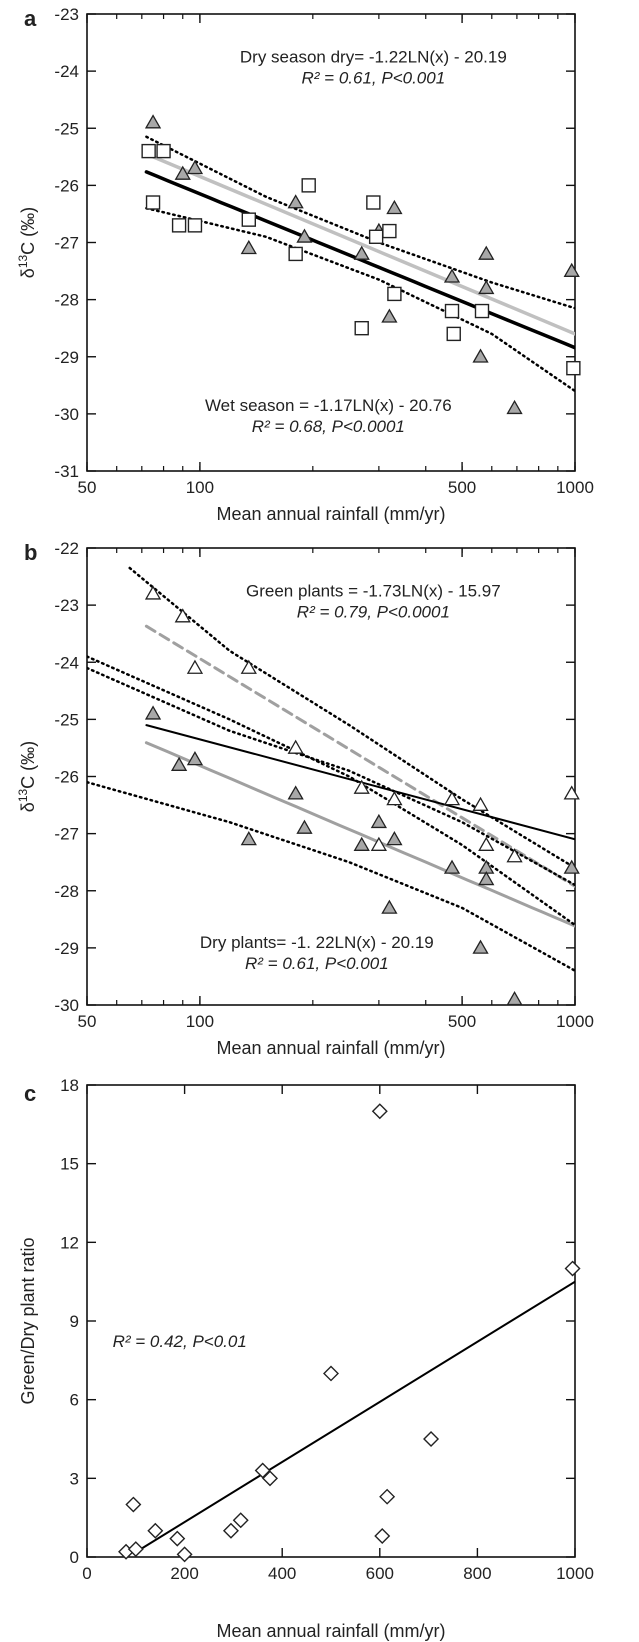 This screenshot has width=639, height=1642. What do you see at coordinates (328, 426) in the screenshot?
I see `r2-label: R² = 0.68, P<0.0001` at bounding box center [328, 426].